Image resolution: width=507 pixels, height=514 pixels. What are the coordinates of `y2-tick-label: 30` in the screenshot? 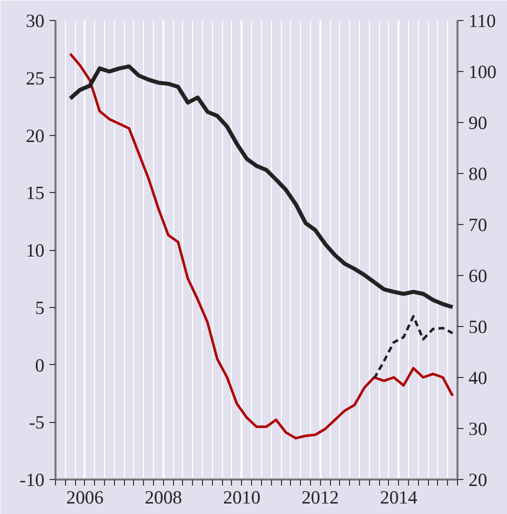 It's located at (478, 429).